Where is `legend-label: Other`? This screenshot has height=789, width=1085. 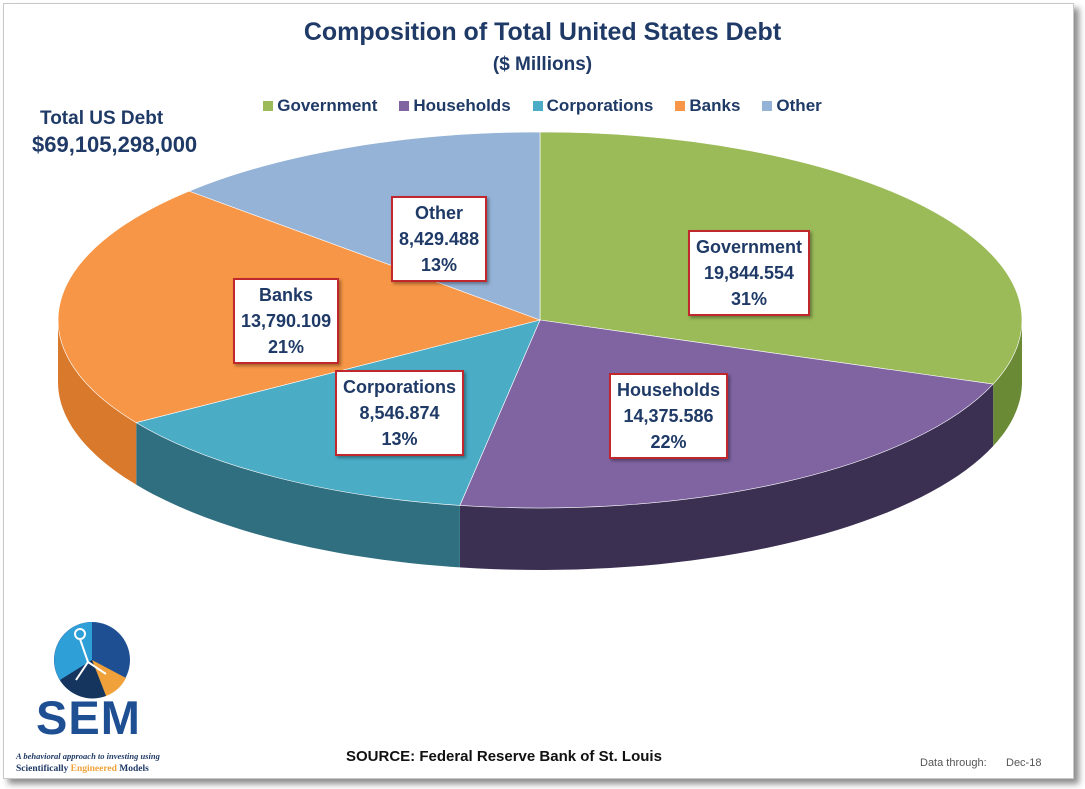 legend-label: Other is located at coordinates (799, 105).